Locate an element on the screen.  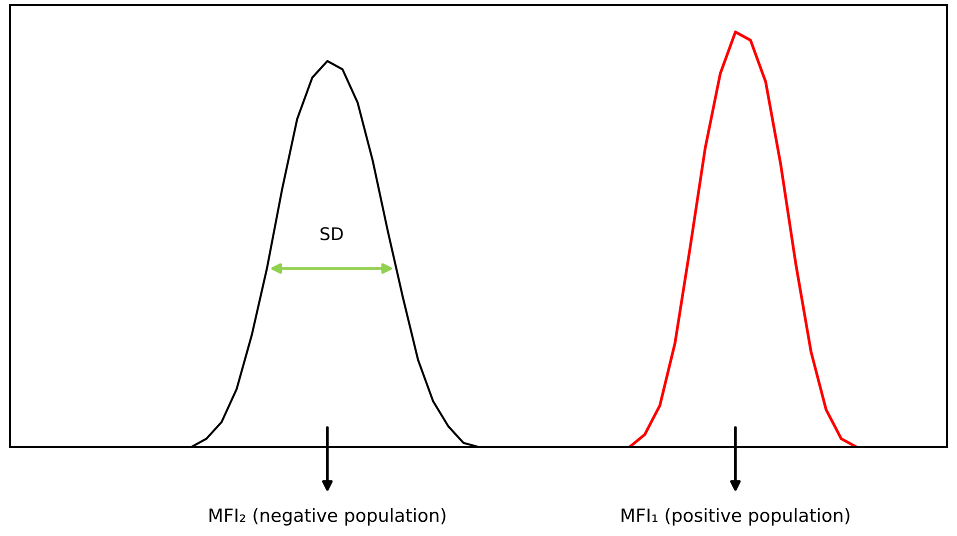
text: MFI₂ (negative population) is located at coordinates (328, 517).